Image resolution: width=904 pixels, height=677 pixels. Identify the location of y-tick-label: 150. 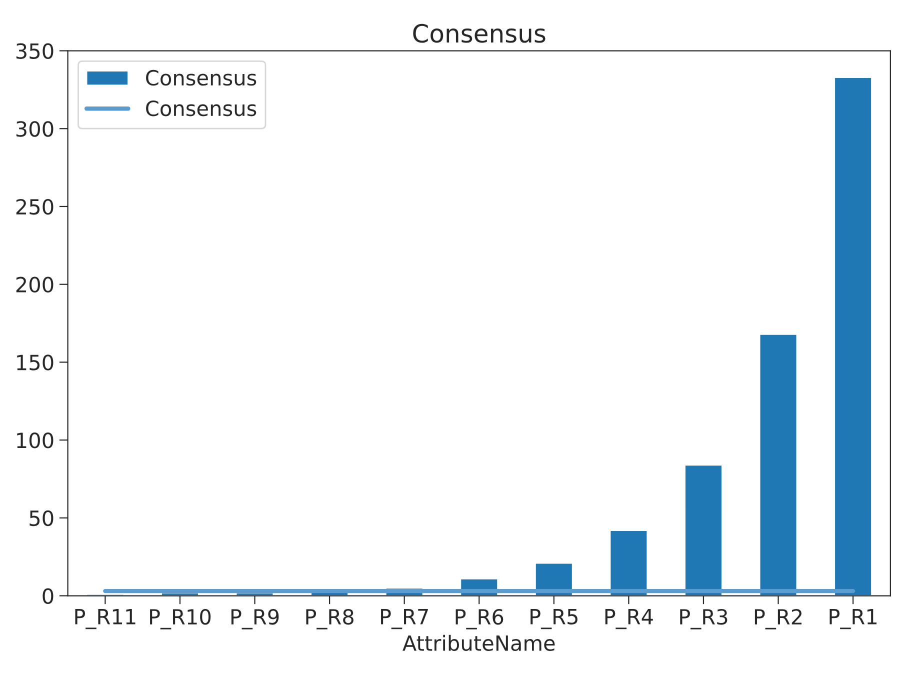
(35, 362).